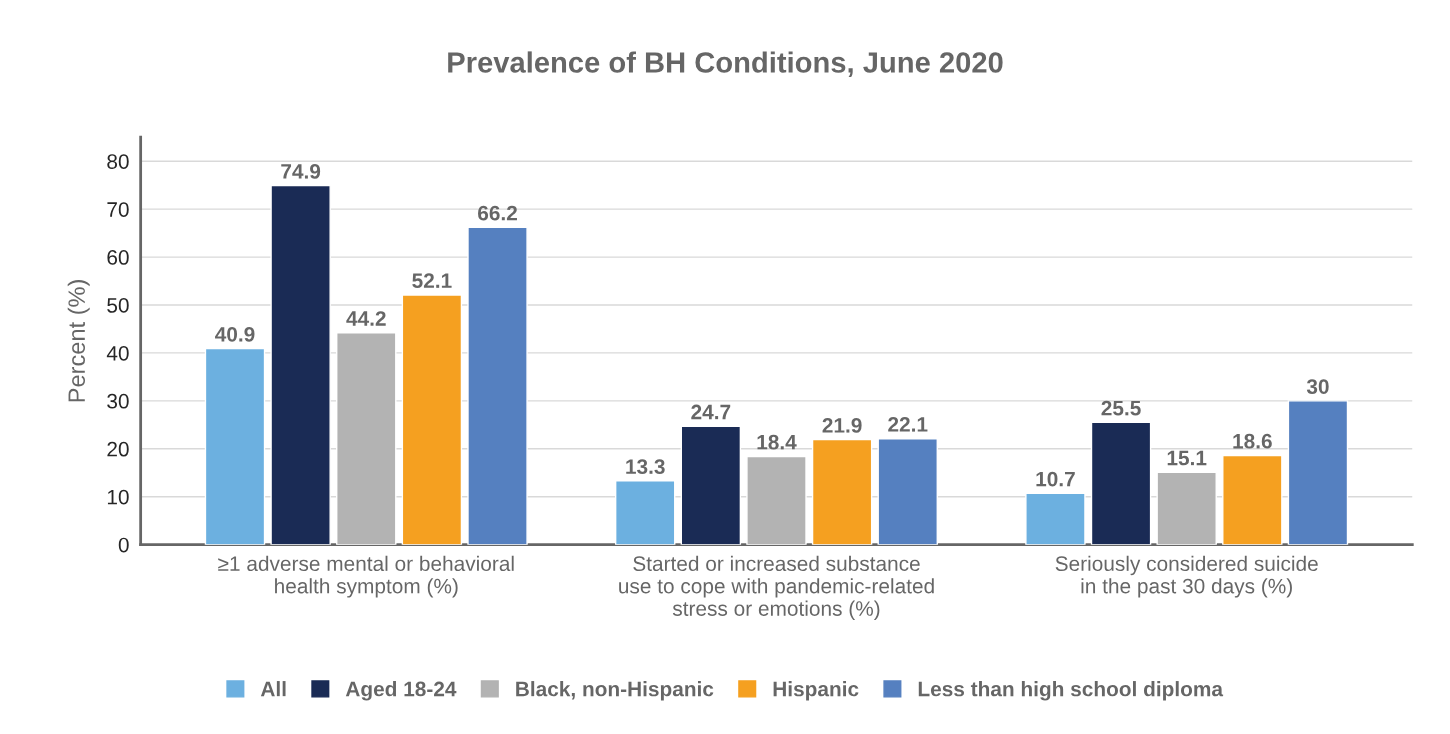 This screenshot has height=734, width=1450. What do you see at coordinates (118, 161) in the screenshot?
I see `y-tick-label: 80` at bounding box center [118, 161].